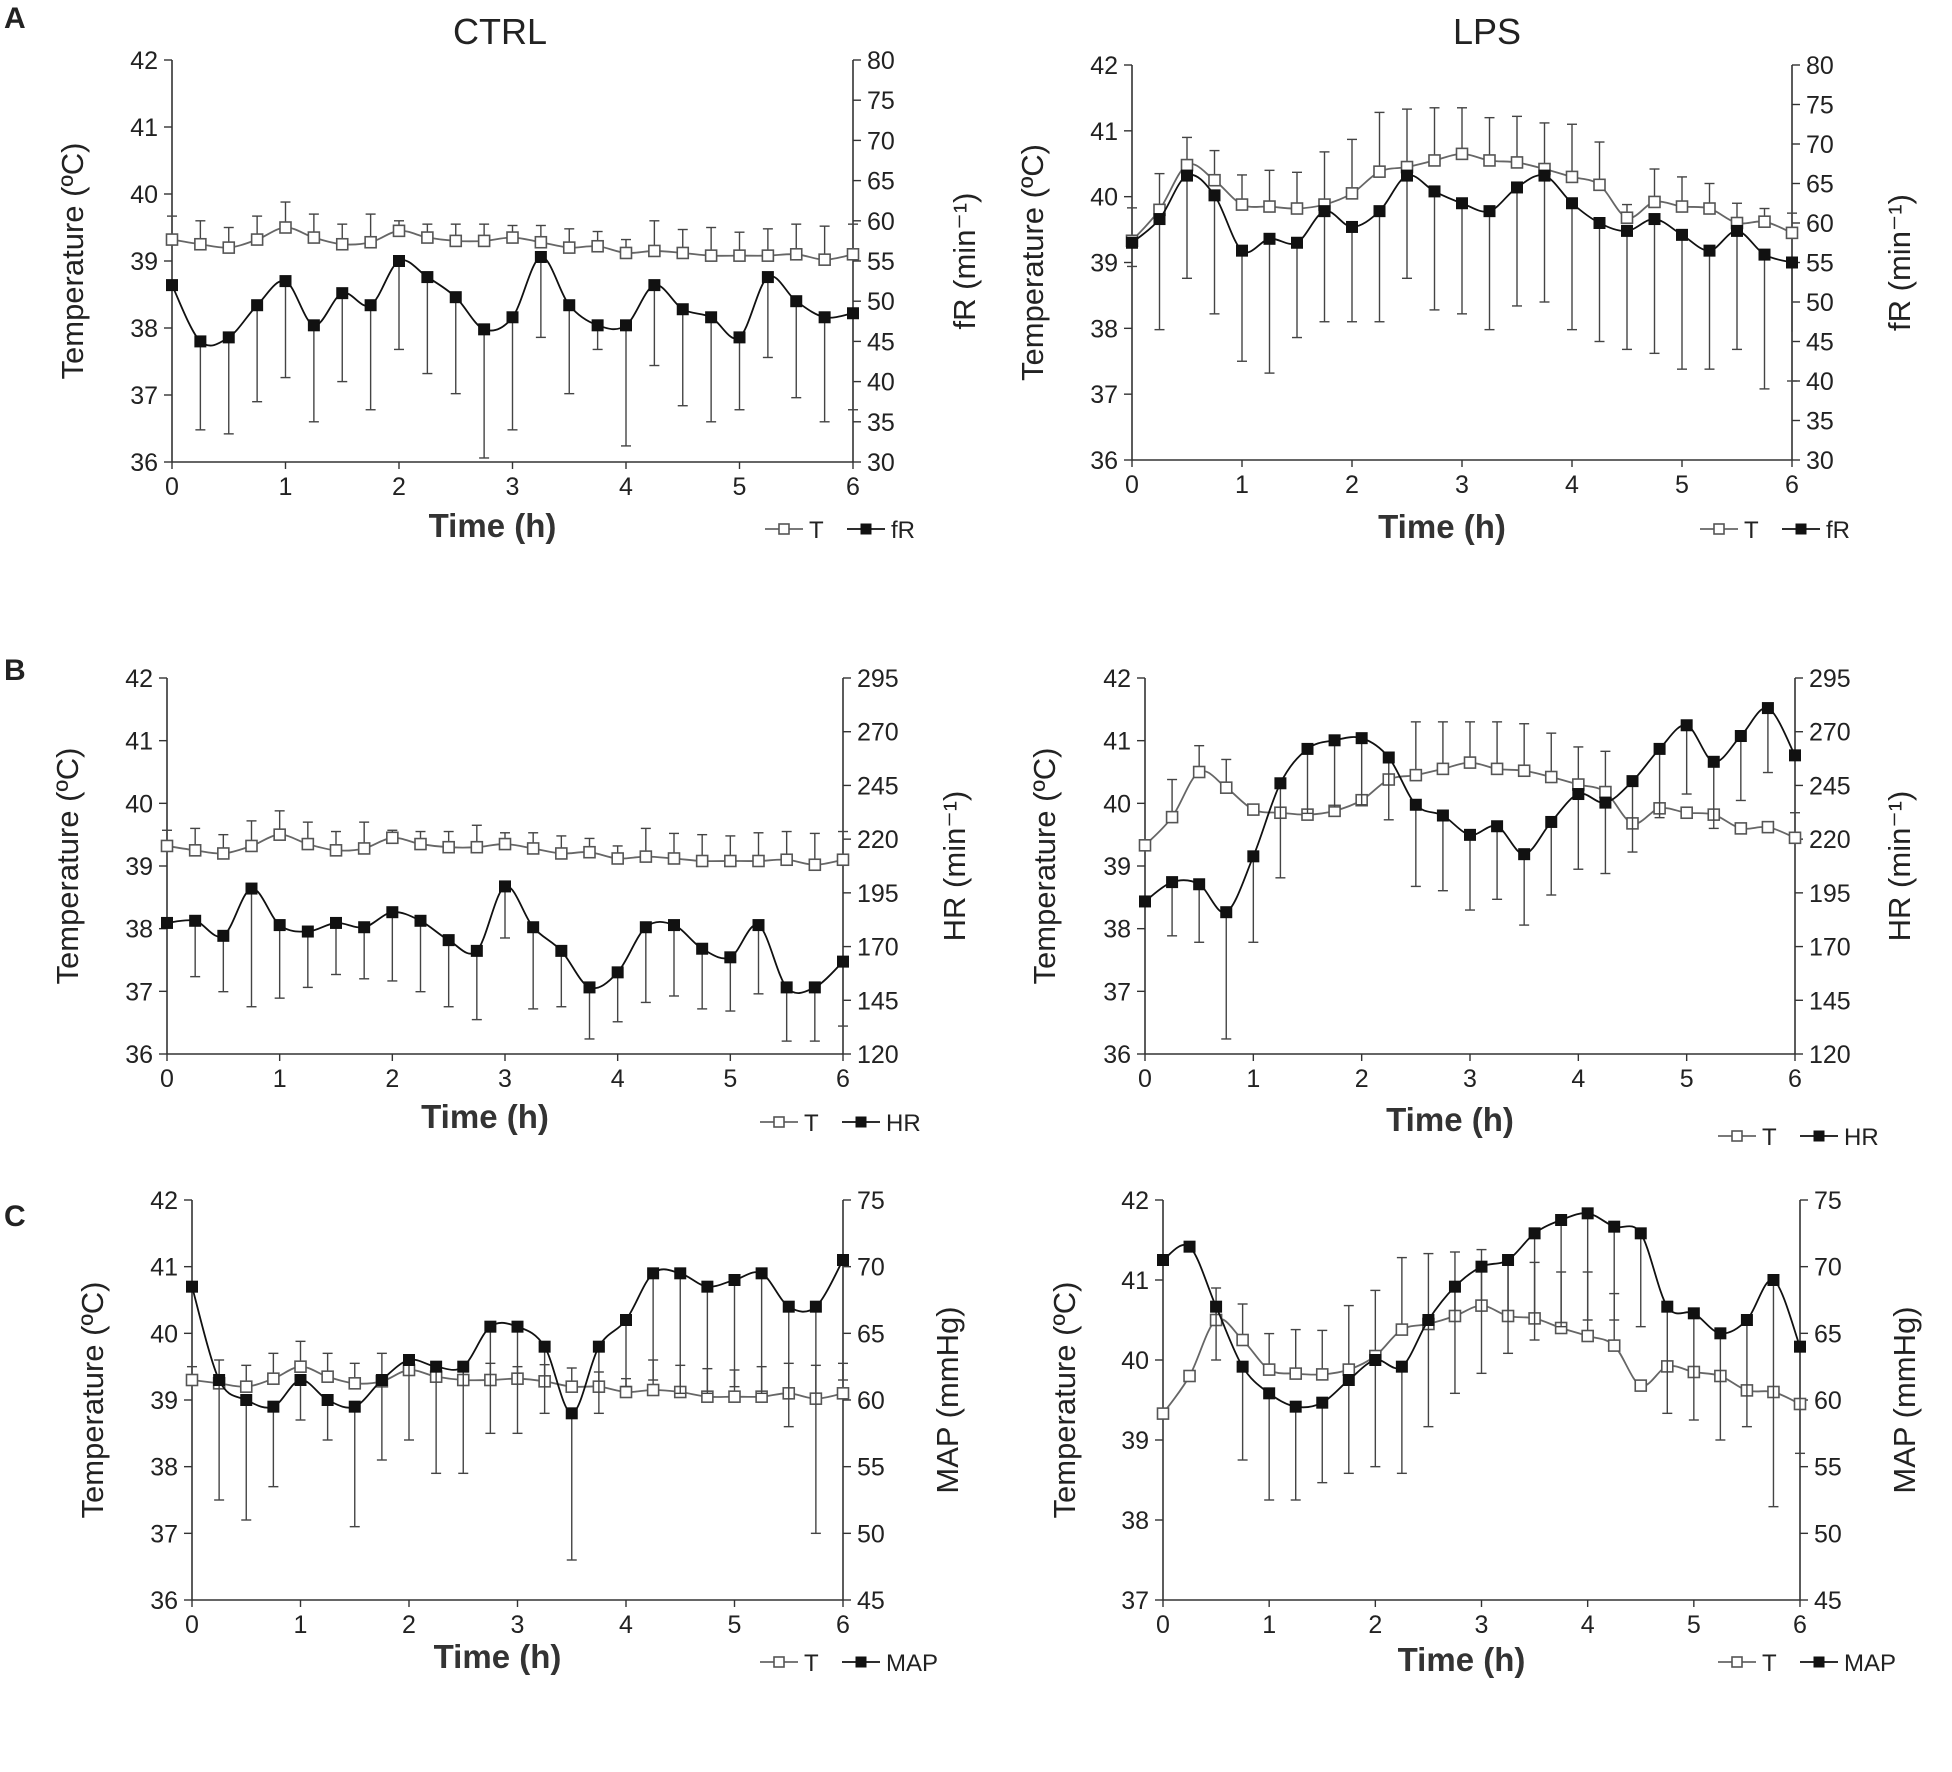  Describe the element at coordinates (392, 1079) in the screenshot. I see `b-ctrl-x-tick-label: 2` at that location.